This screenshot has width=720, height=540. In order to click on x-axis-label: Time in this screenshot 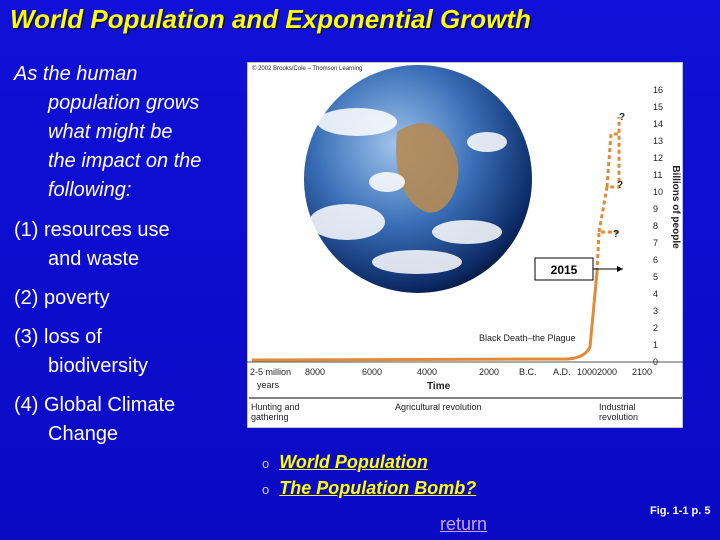, I will do `click(439, 386)`.